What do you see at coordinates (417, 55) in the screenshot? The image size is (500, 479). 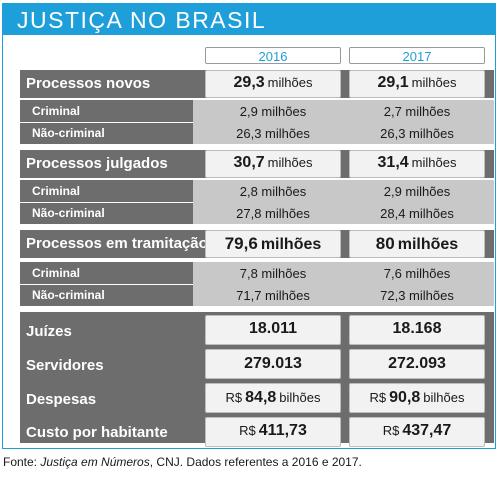 I see `year-header-2017: 2017` at bounding box center [417, 55].